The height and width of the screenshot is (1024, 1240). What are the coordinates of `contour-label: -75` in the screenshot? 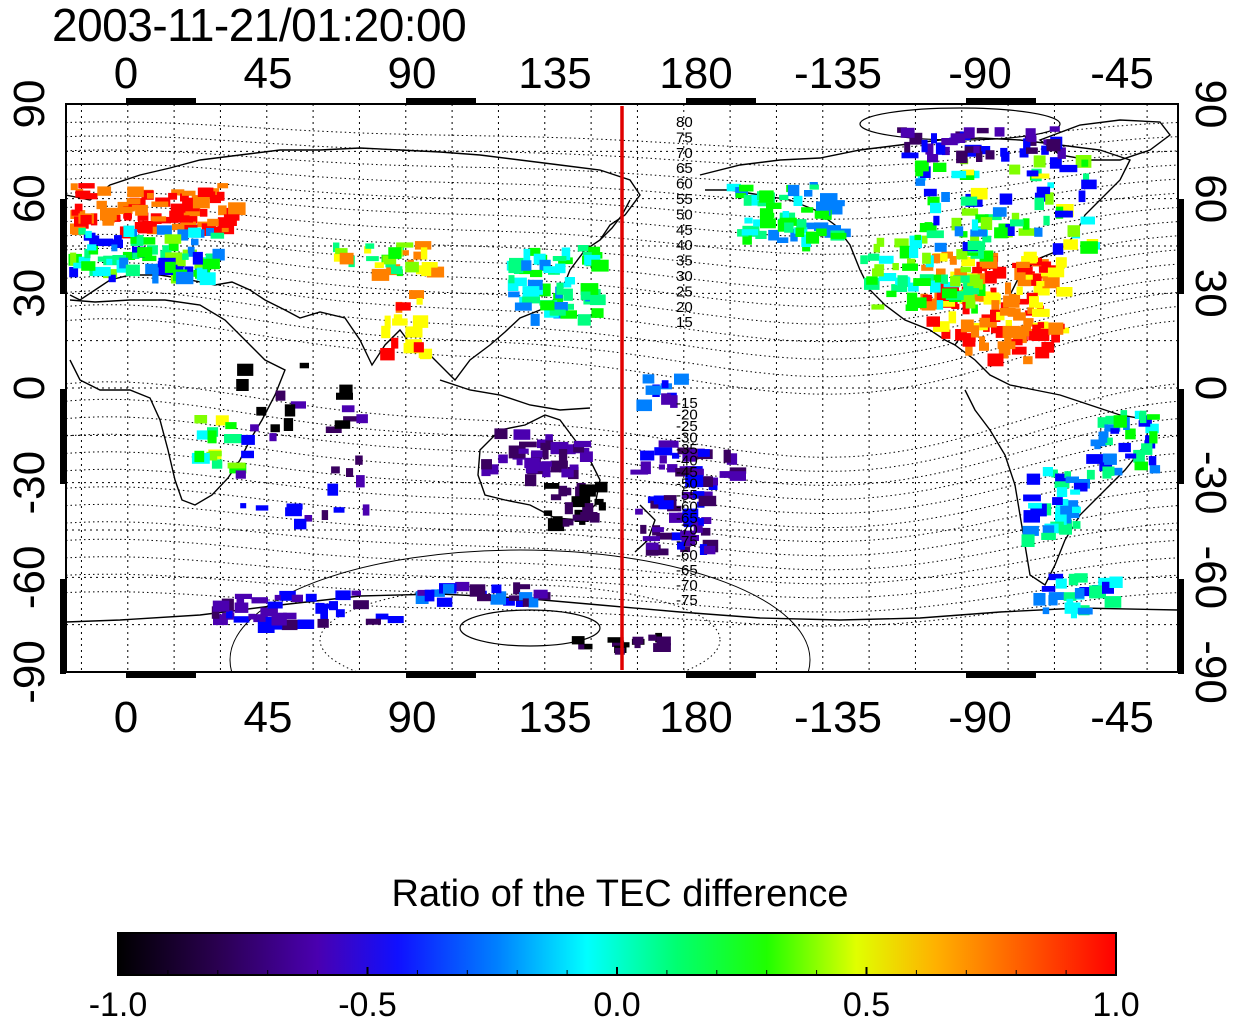 It's located at (687, 541).